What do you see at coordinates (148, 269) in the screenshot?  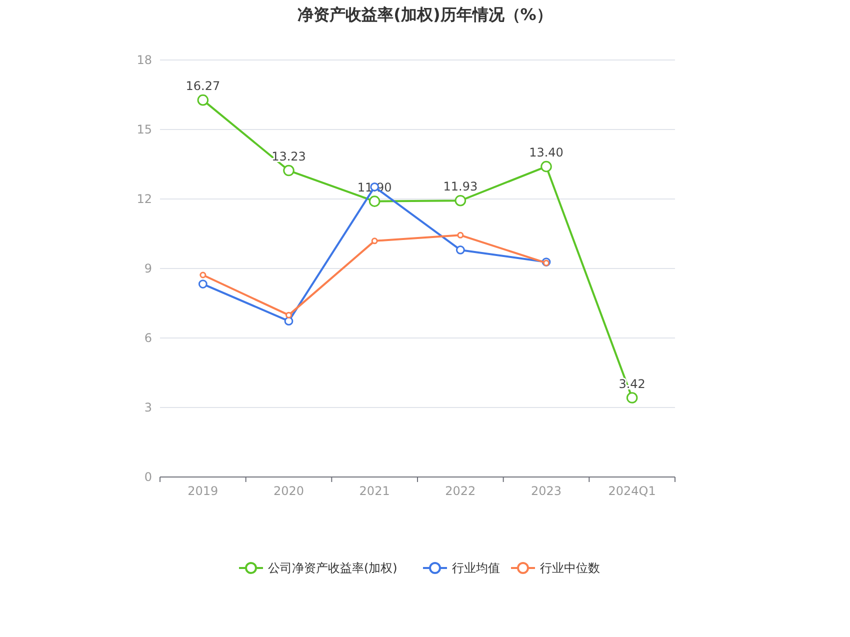 I see `y-tick-label: 9` at bounding box center [148, 269].